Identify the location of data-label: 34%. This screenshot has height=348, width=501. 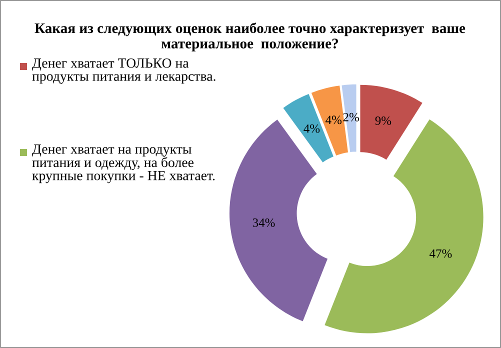
(263, 222).